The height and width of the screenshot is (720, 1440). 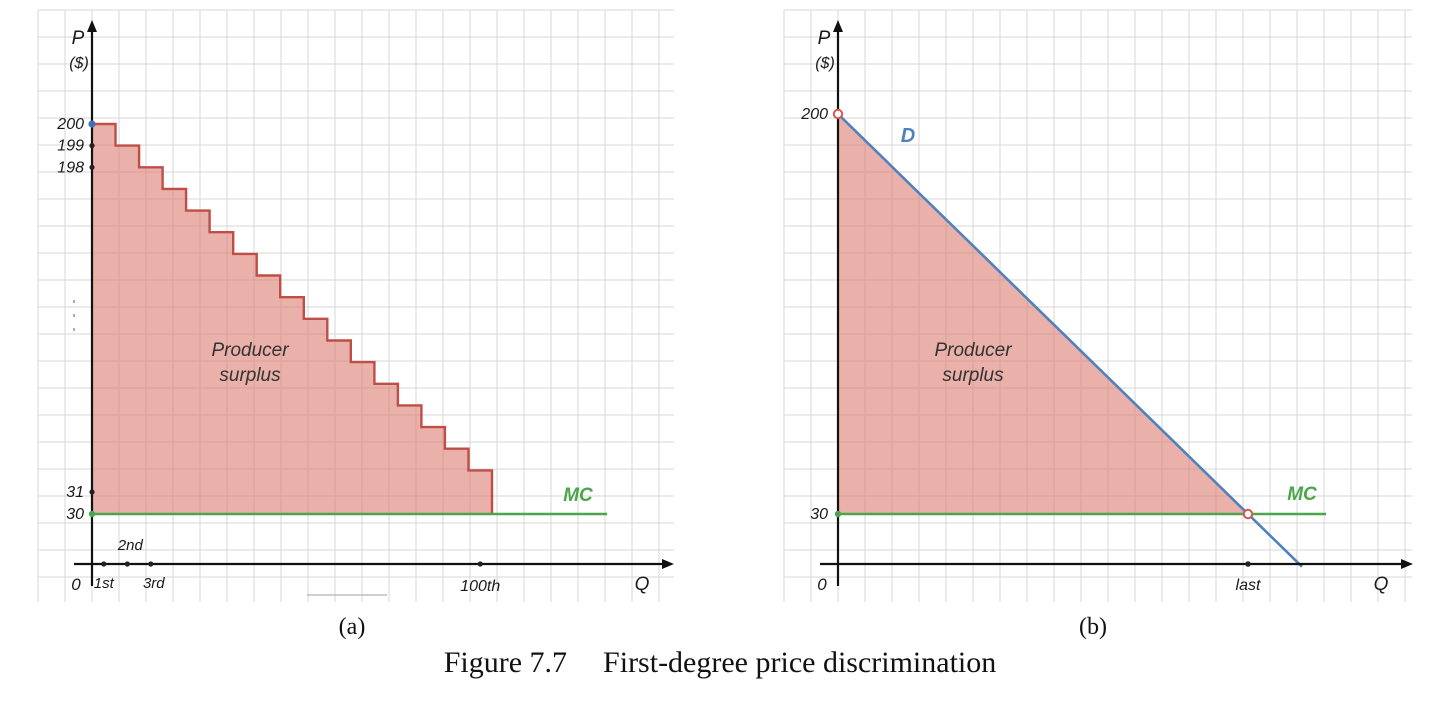 What do you see at coordinates (908, 136) in the screenshot?
I see `svg-text: D` at bounding box center [908, 136].